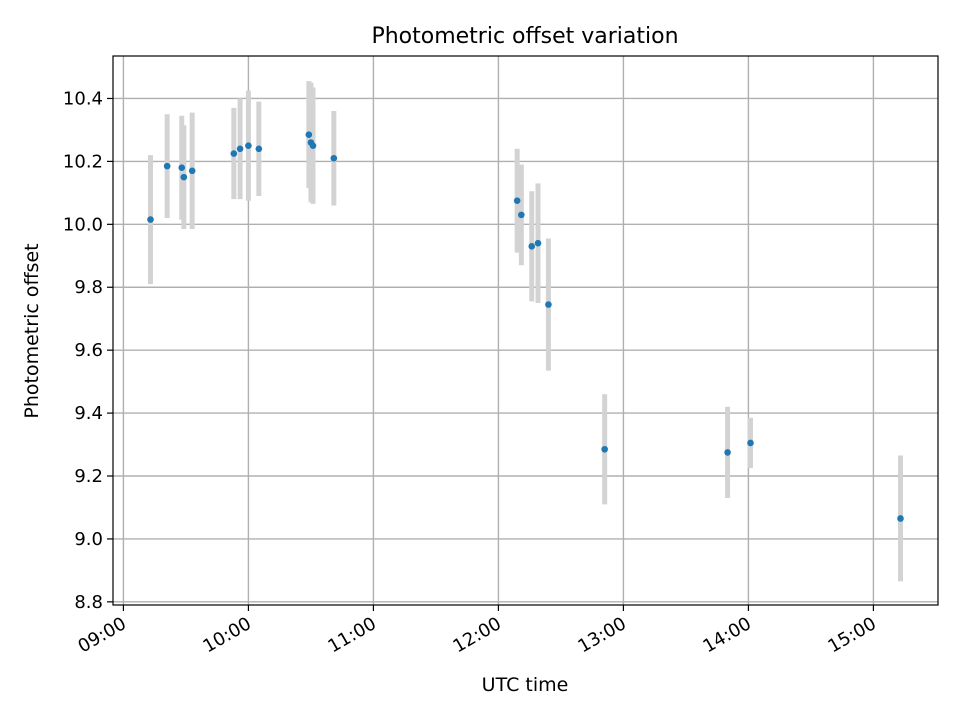 This screenshot has height=720, width=960. Describe the element at coordinates (88, 602) in the screenshot. I see `y-tick-label: 8.8` at that location.